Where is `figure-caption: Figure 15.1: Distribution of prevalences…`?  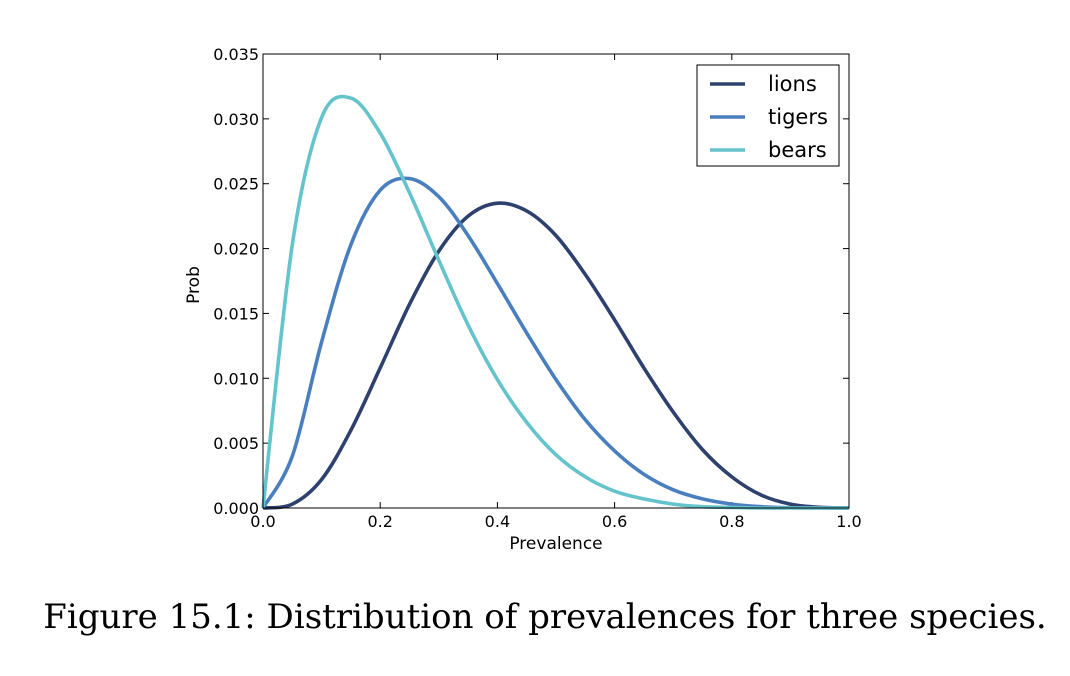
figure-caption: Figure 15.1: Distribution of prevalences… is located at coordinates (544, 617).